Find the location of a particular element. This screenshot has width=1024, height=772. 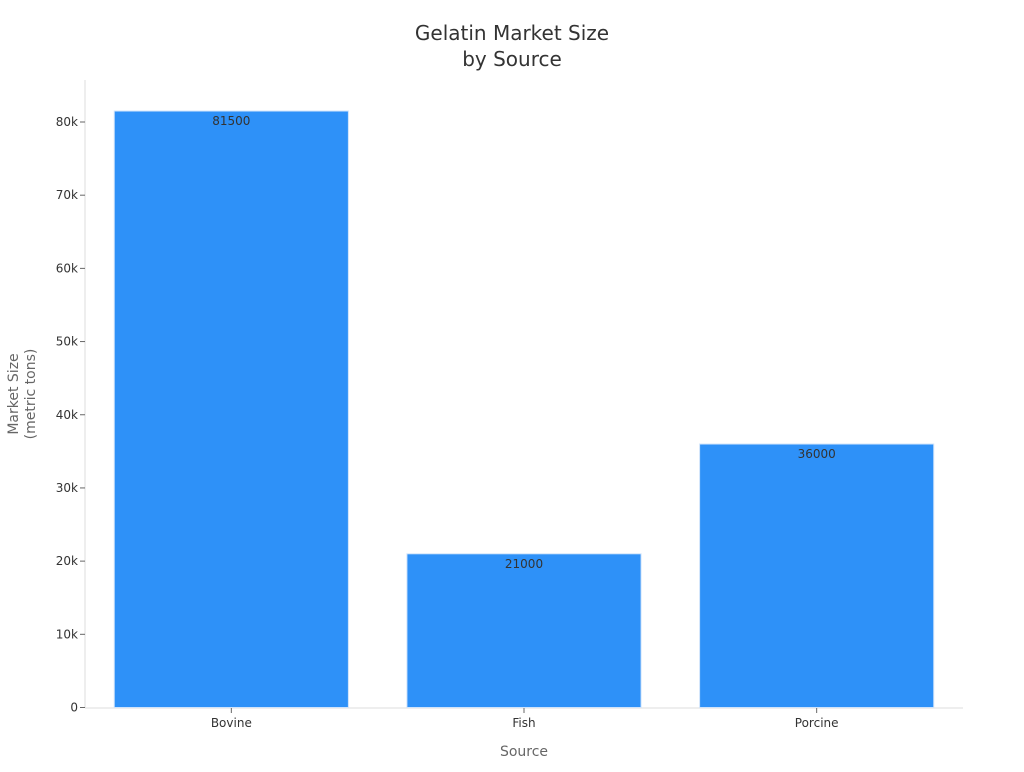

data-label: 36000 is located at coordinates (817, 454).